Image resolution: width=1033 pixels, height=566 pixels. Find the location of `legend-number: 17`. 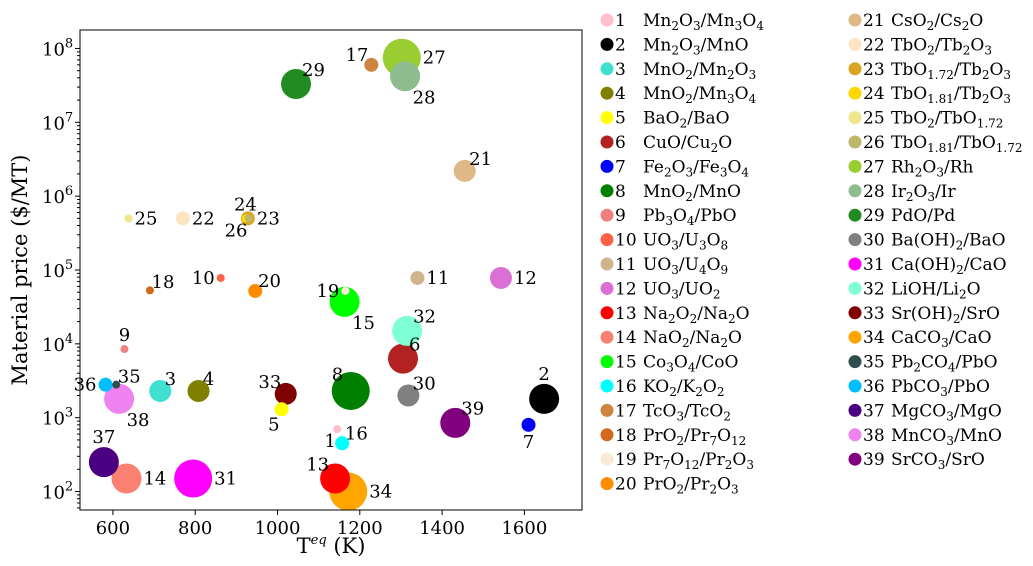

legend-number: 17 is located at coordinates (626, 411).